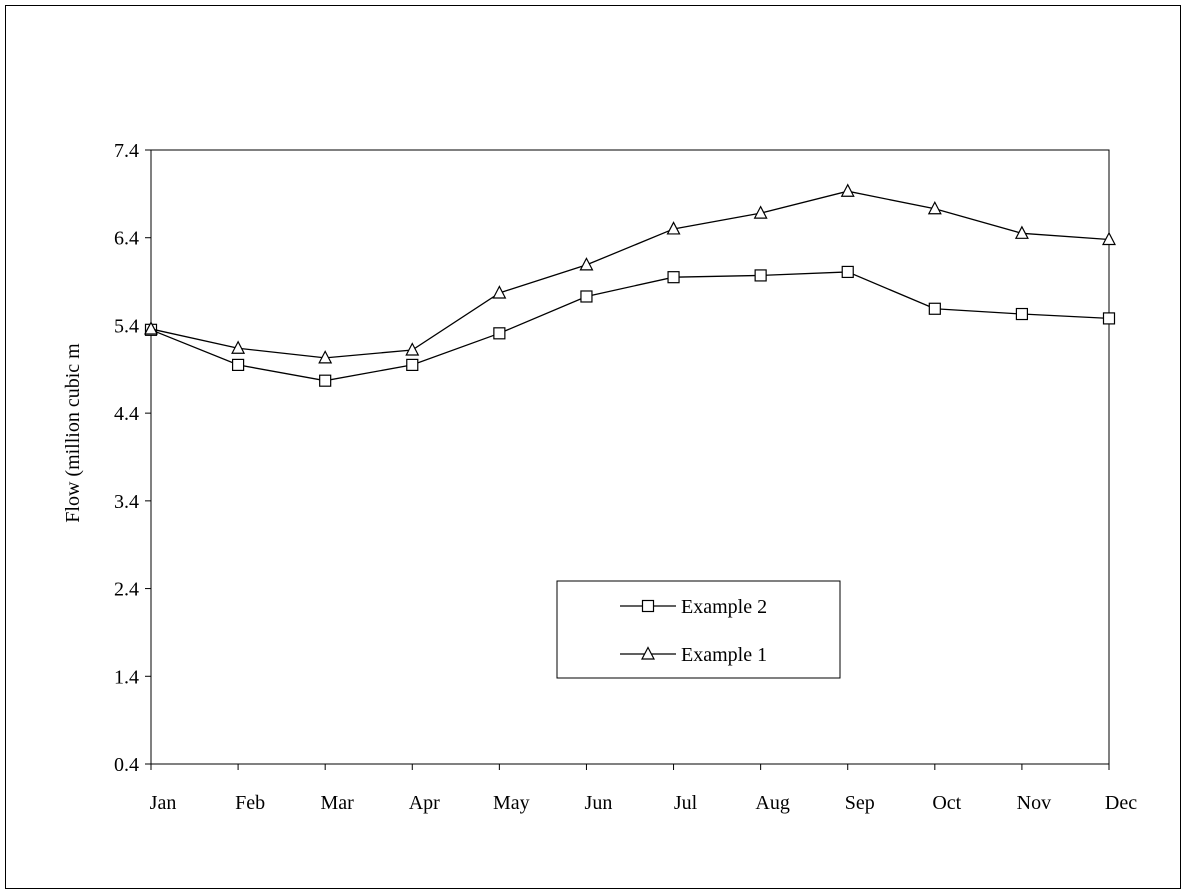  What do you see at coordinates (126, 151) in the screenshot?
I see `y-tick-label: 7.4` at bounding box center [126, 151].